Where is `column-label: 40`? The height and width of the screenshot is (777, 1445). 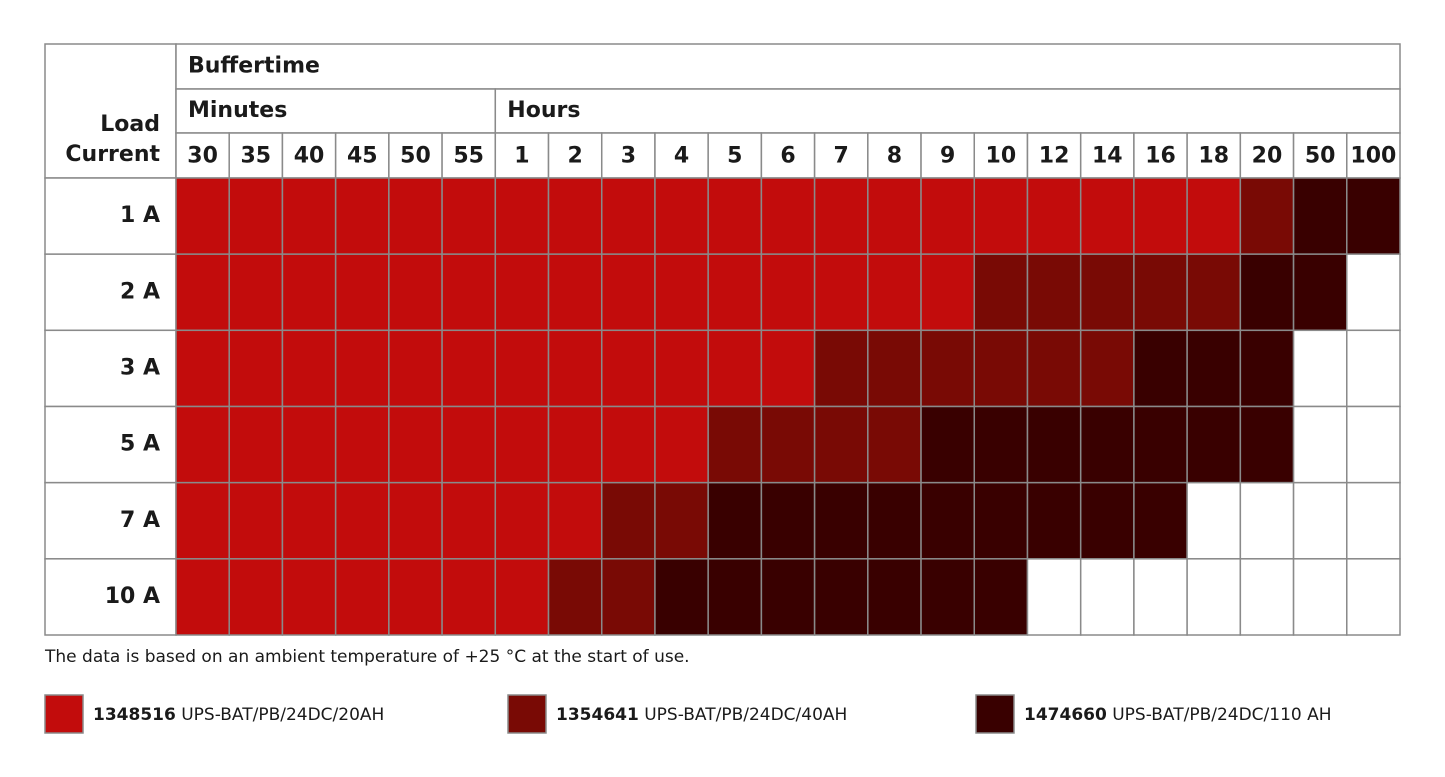 column-label: 40 is located at coordinates (309, 156).